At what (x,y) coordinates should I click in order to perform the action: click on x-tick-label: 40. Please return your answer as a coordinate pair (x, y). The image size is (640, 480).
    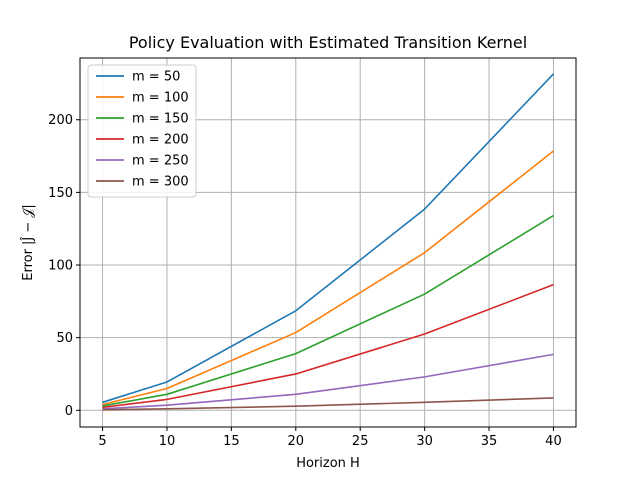
    Looking at the image, I should click on (553, 441).